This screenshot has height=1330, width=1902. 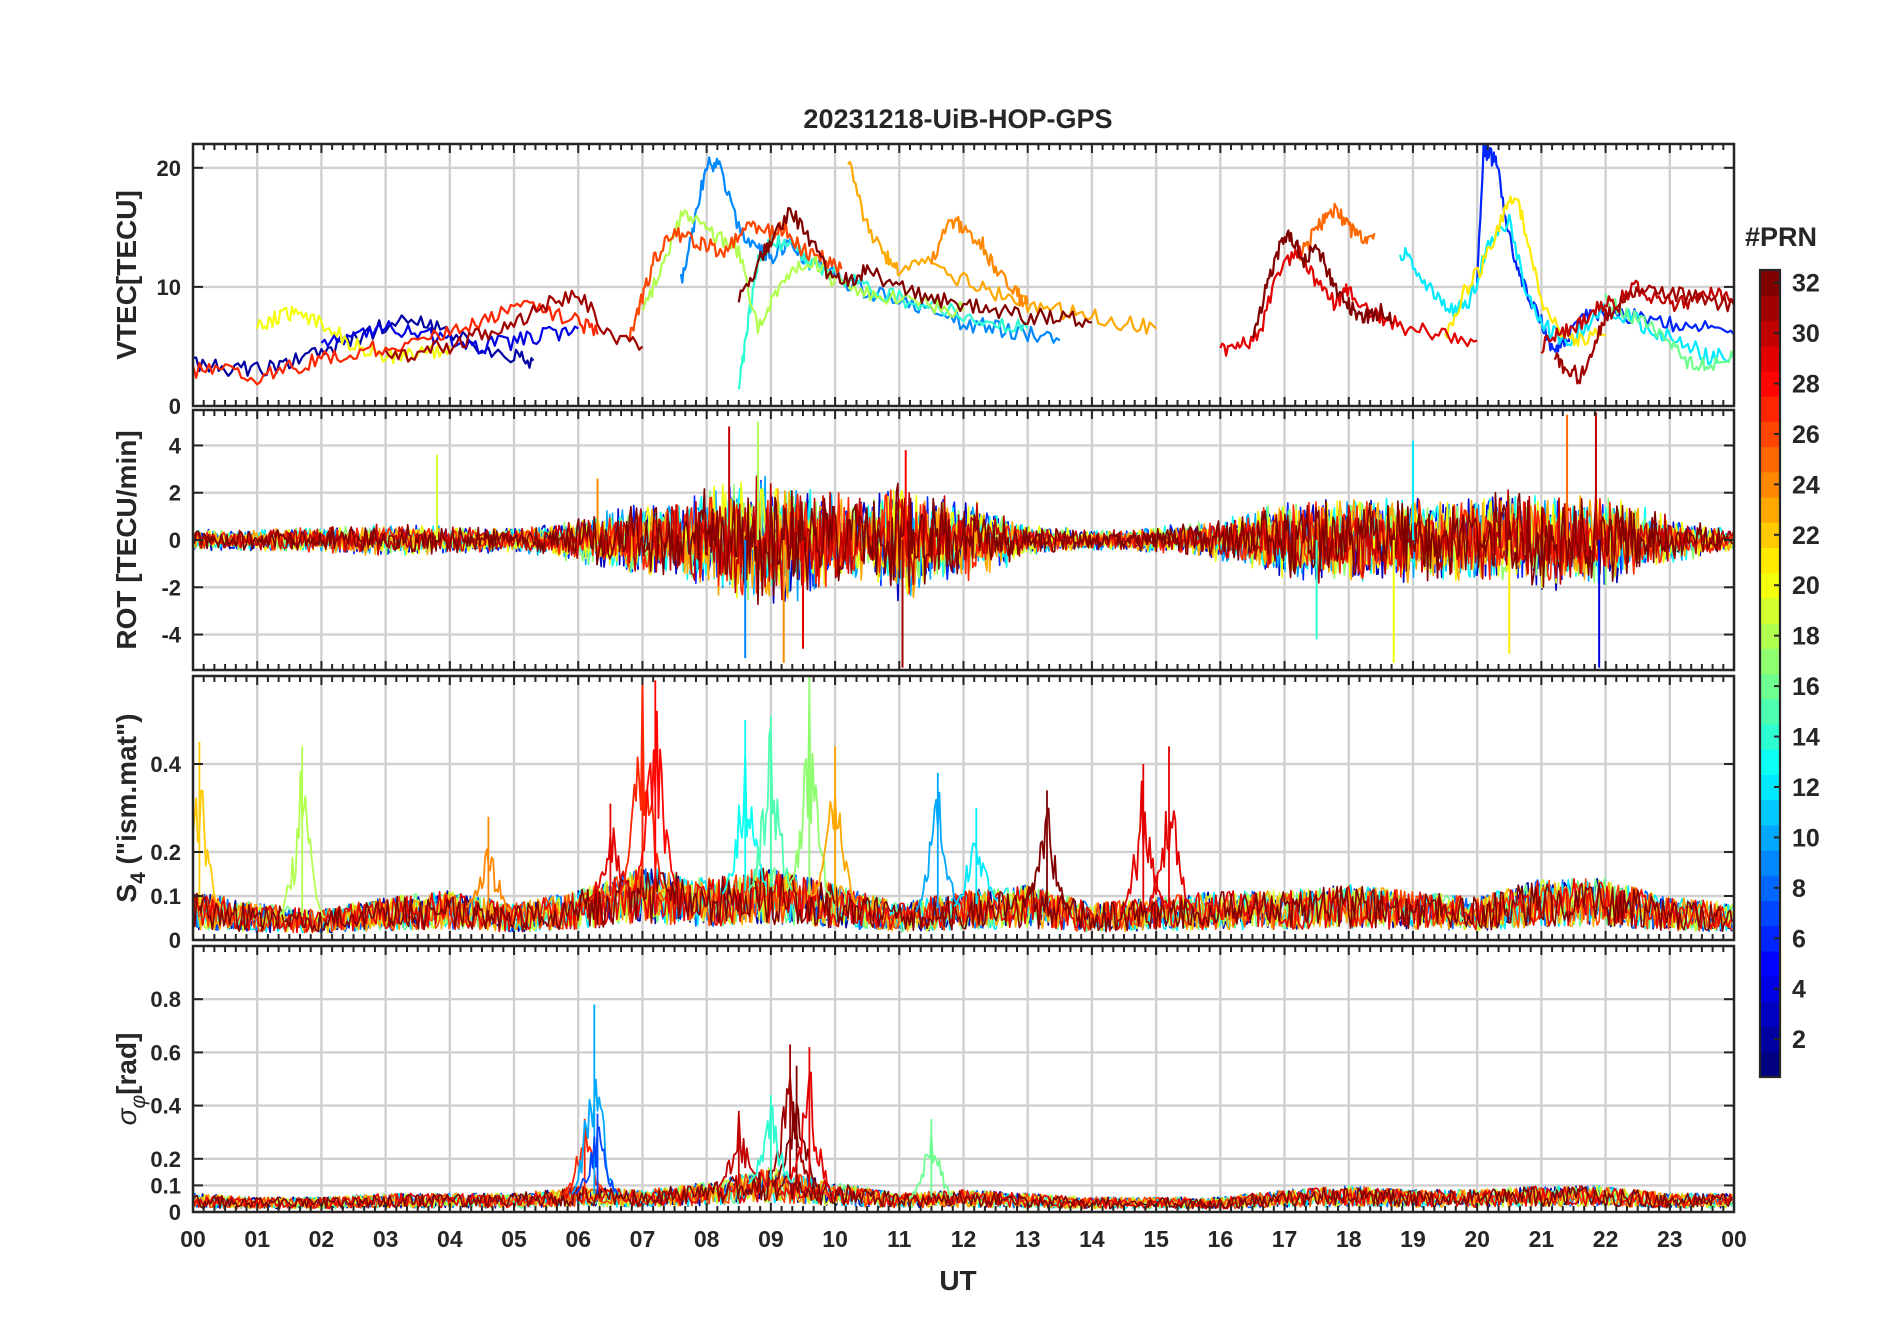 What do you see at coordinates (1734, 1239) in the screenshot?
I see `x-tick-label: 00` at bounding box center [1734, 1239].